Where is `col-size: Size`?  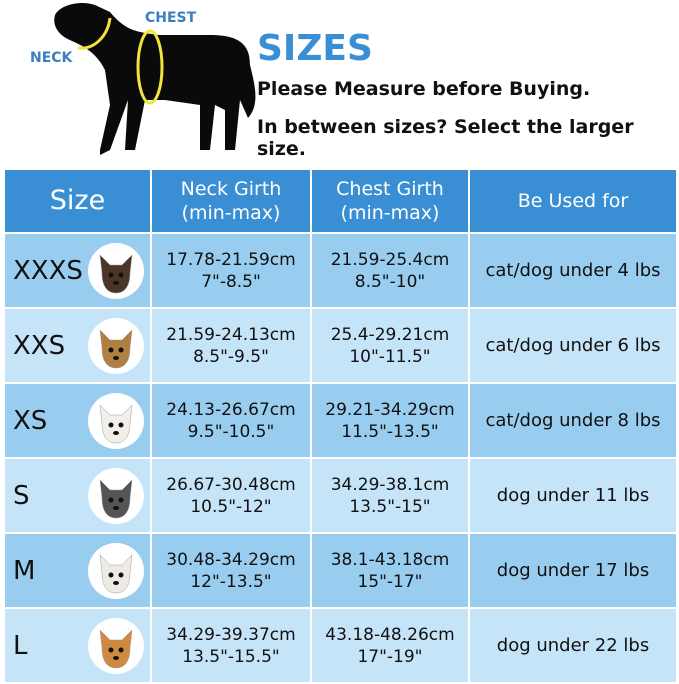
col-size: Size is located at coordinates (77, 201).